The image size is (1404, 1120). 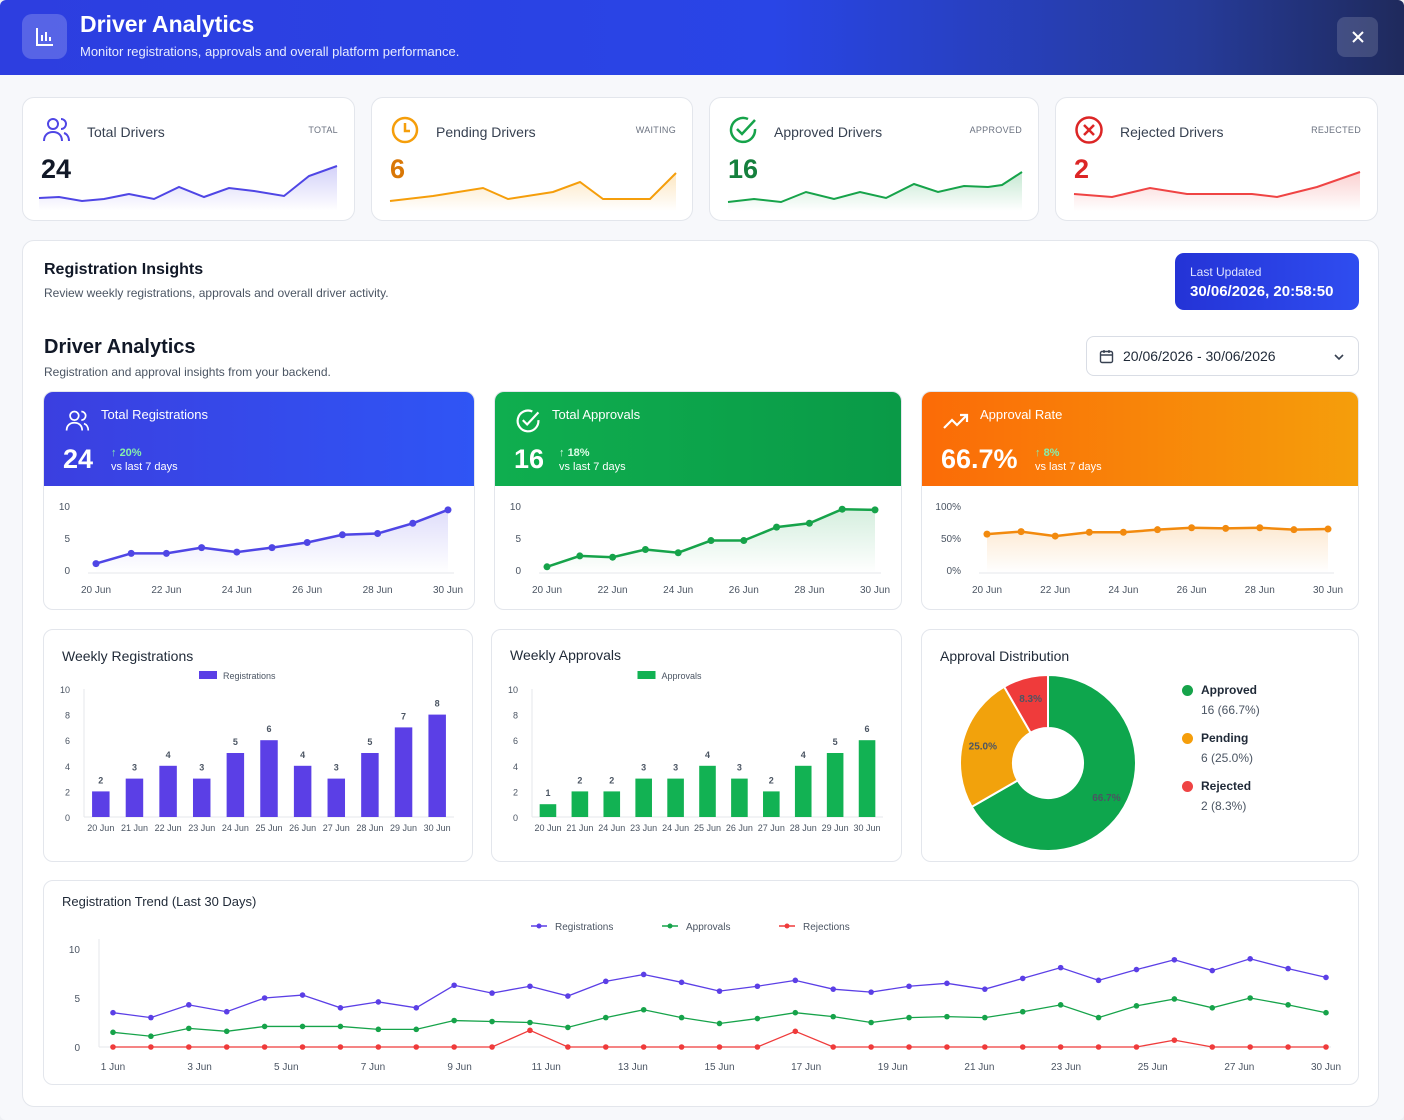 What do you see at coordinates (128, 656) in the screenshot?
I see `section-title: Weekly Registrations` at bounding box center [128, 656].